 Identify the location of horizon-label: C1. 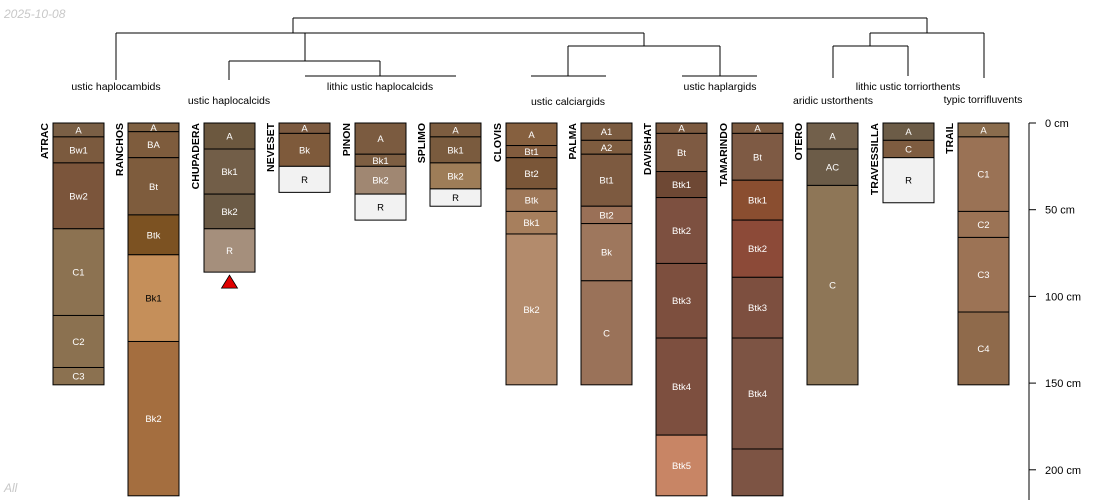
(983, 175).